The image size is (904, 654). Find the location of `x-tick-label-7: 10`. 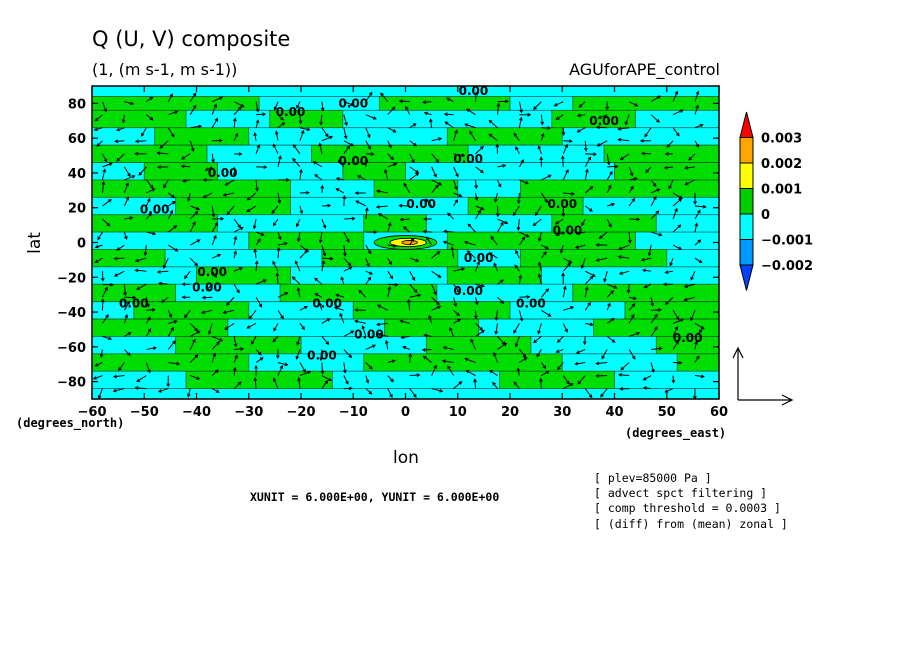

x-tick-label-7: 10 is located at coordinates (458, 412).